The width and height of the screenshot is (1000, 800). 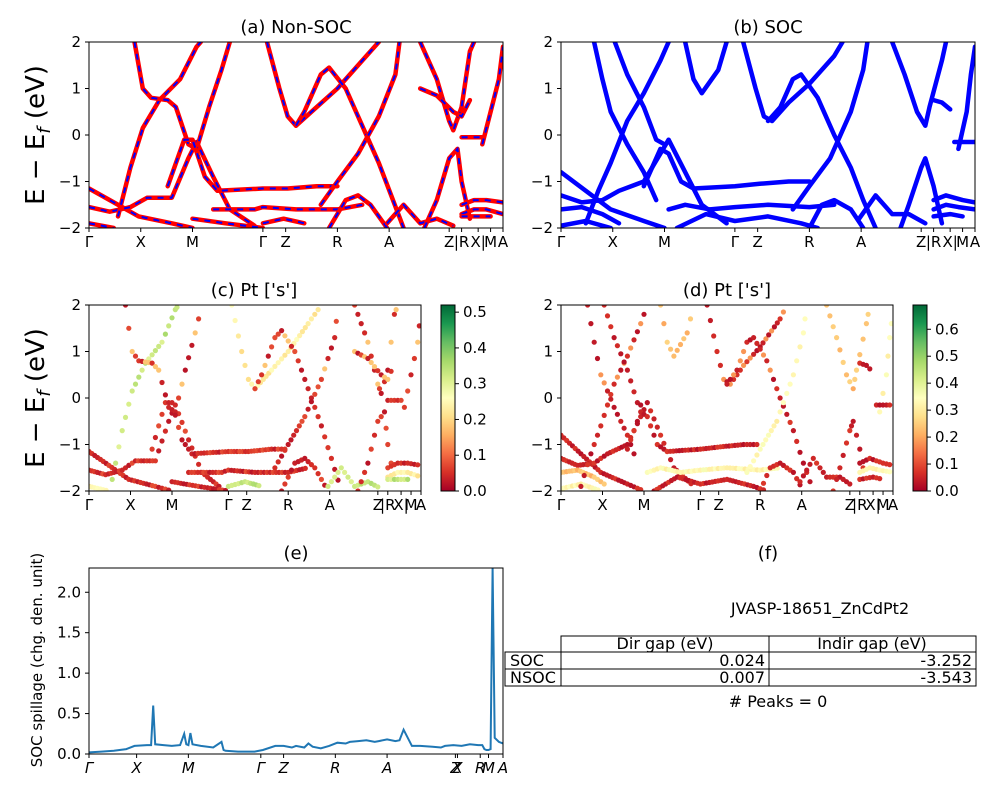 I want to click on x-tick-label: R, so click(x=288, y=505).